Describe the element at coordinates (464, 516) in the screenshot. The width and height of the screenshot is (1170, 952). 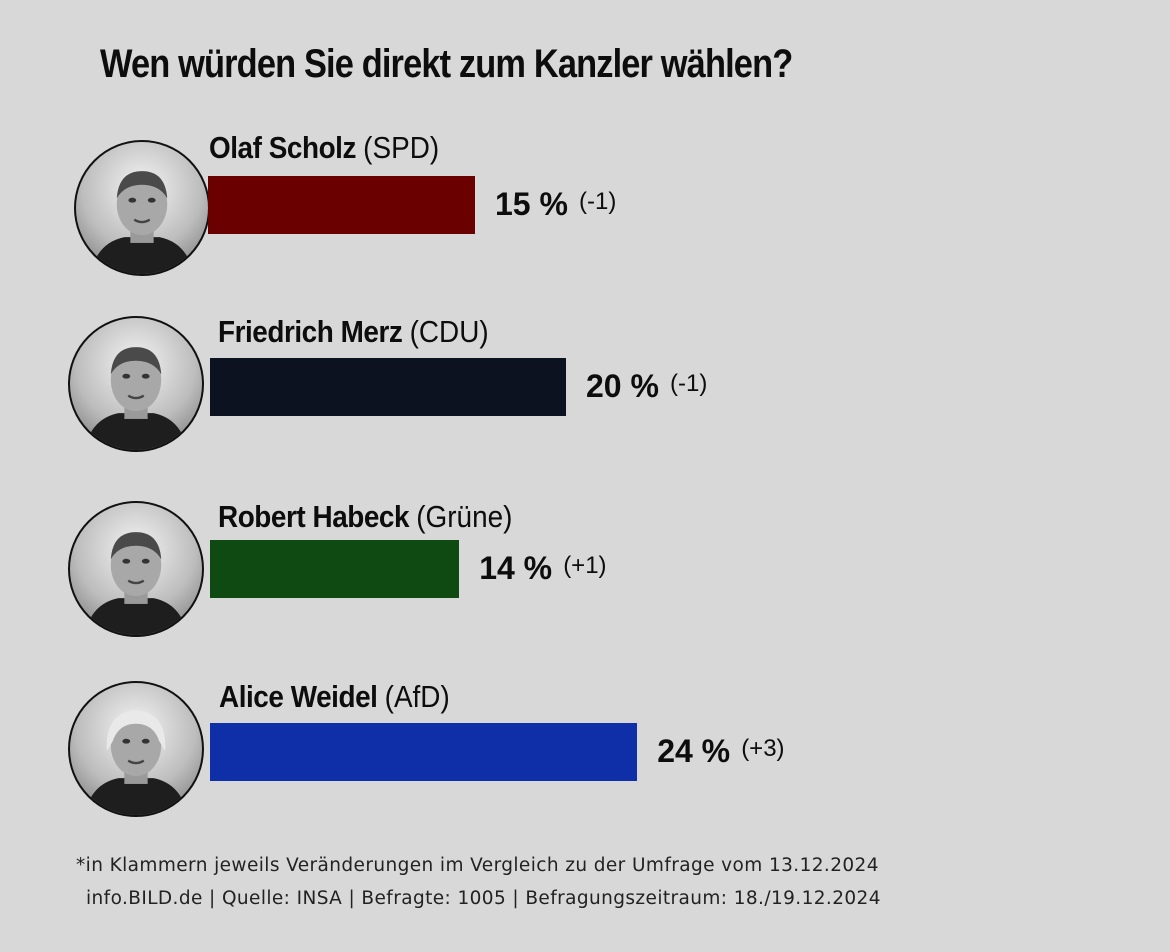
I see `candidate-party: (Grüne)` at that location.